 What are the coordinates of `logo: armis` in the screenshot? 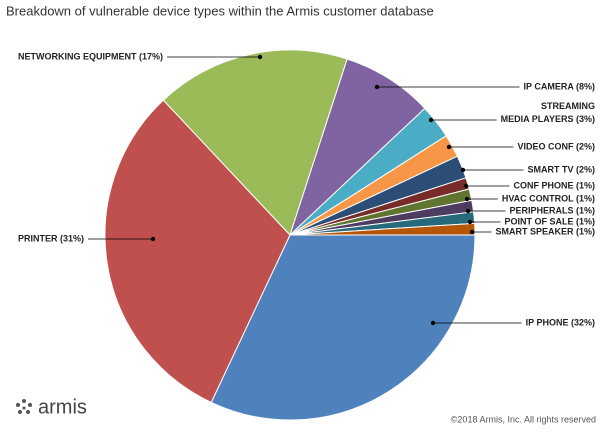 It's located at (62, 407).